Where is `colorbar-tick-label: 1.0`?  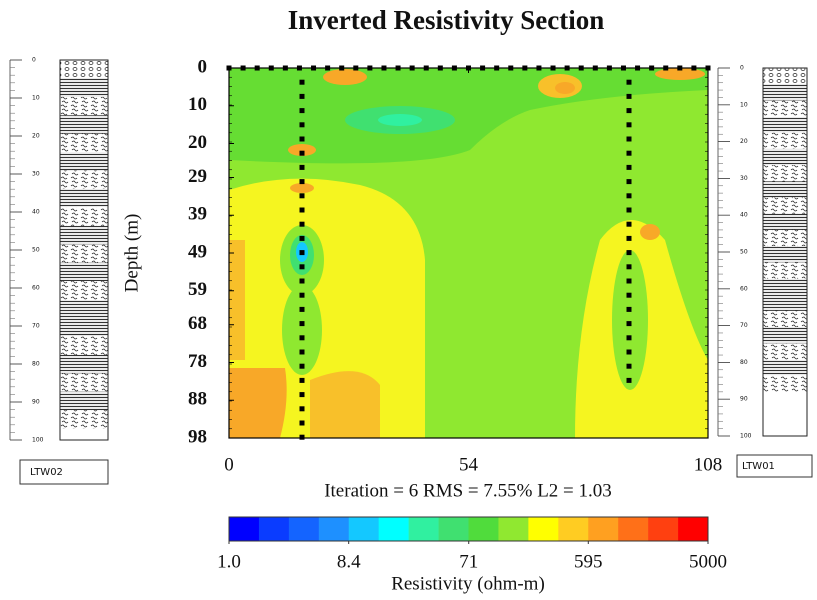
colorbar-tick-label: 1.0 is located at coordinates (229, 561).